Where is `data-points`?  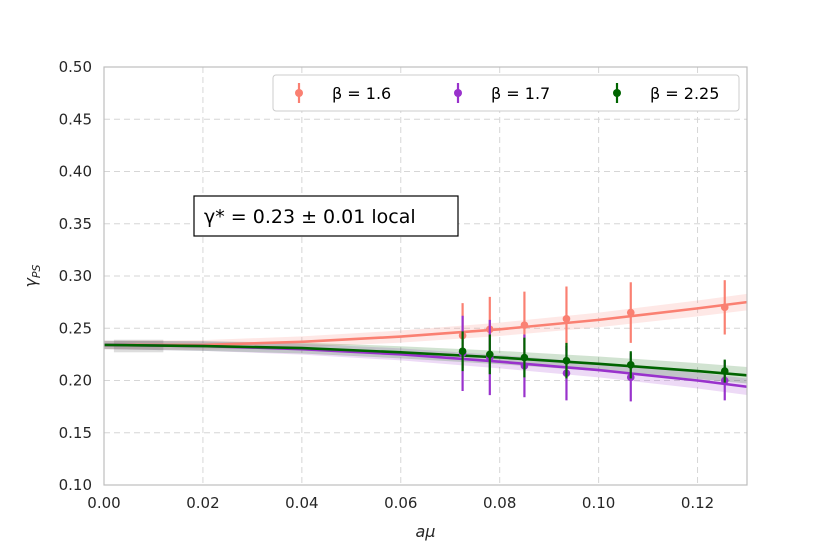
data-points is located at coordinates (593, 341).